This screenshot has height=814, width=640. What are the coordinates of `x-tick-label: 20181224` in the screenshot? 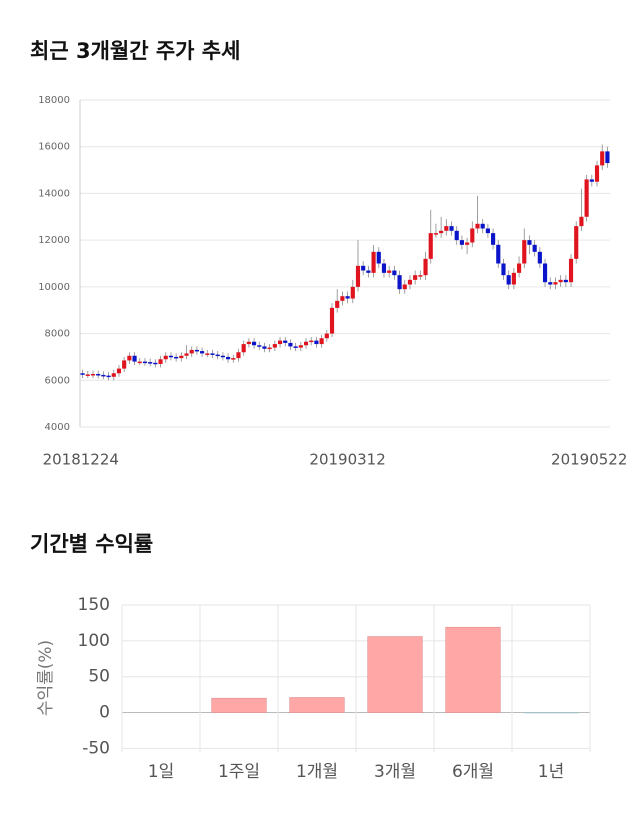 It's located at (81, 460).